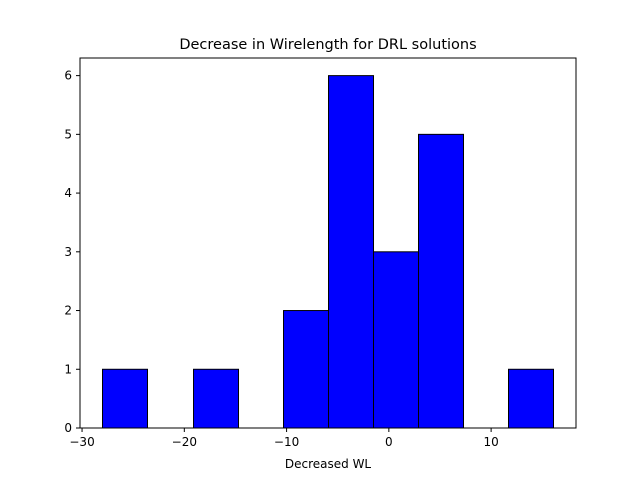  What do you see at coordinates (286, 442) in the screenshot?
I see `x-tick-label: −10` at bounding box center [286, 442].